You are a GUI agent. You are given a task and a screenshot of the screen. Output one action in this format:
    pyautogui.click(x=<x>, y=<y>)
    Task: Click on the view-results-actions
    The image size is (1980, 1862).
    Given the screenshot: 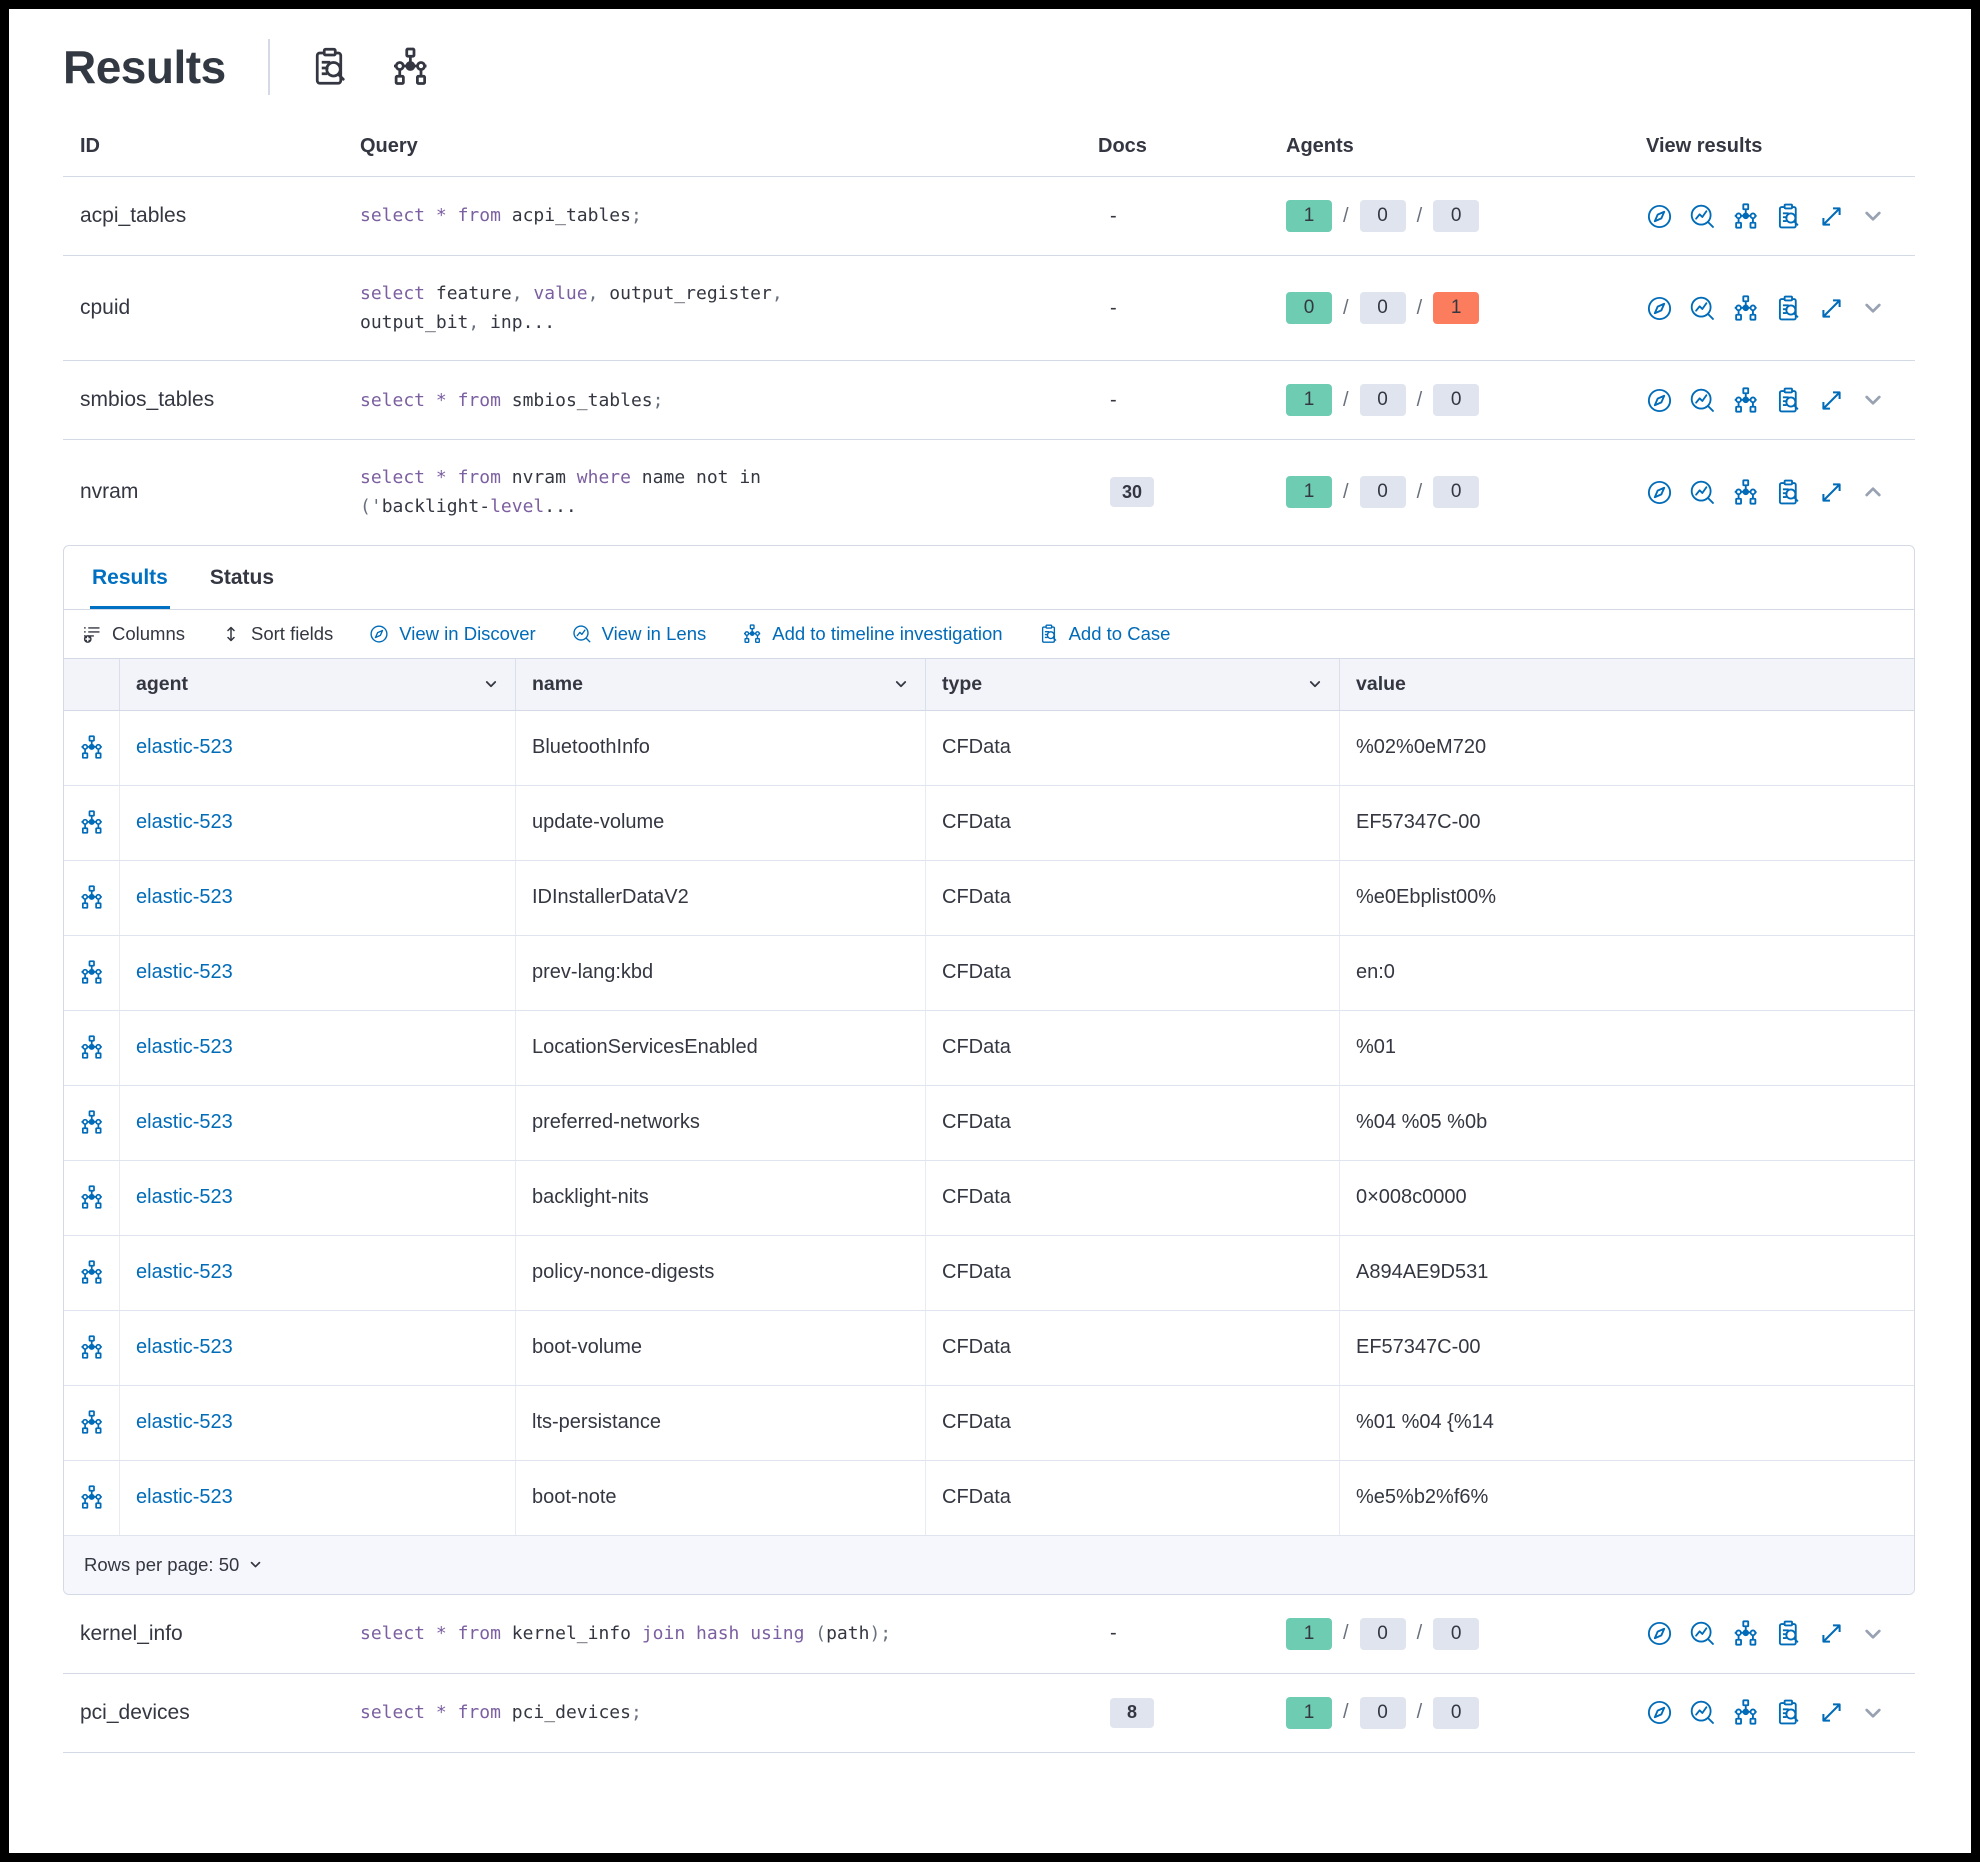 What is the action you would take?
    pyautogui.click(x=1777, y=400)
    